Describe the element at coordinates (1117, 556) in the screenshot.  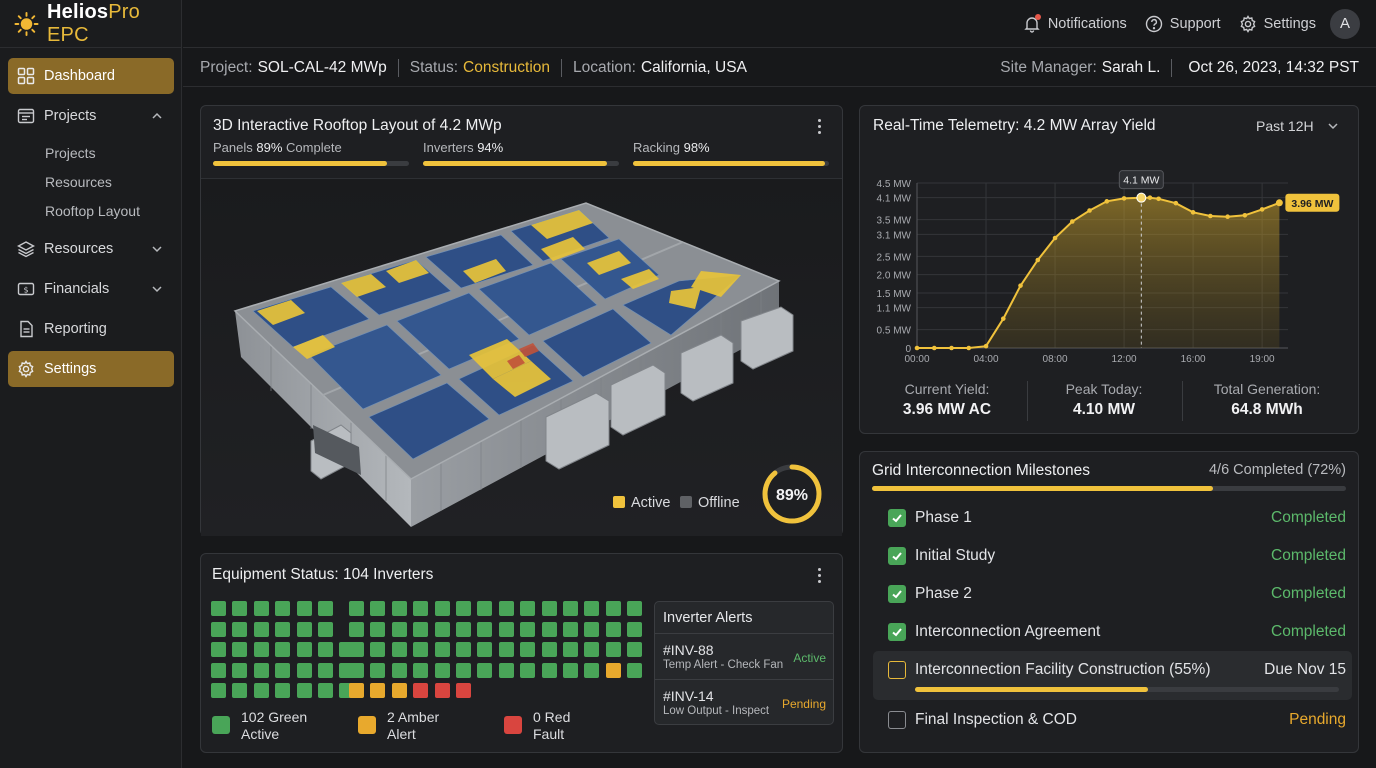
I see `milestone-item: Initial Study Completed` at that location.